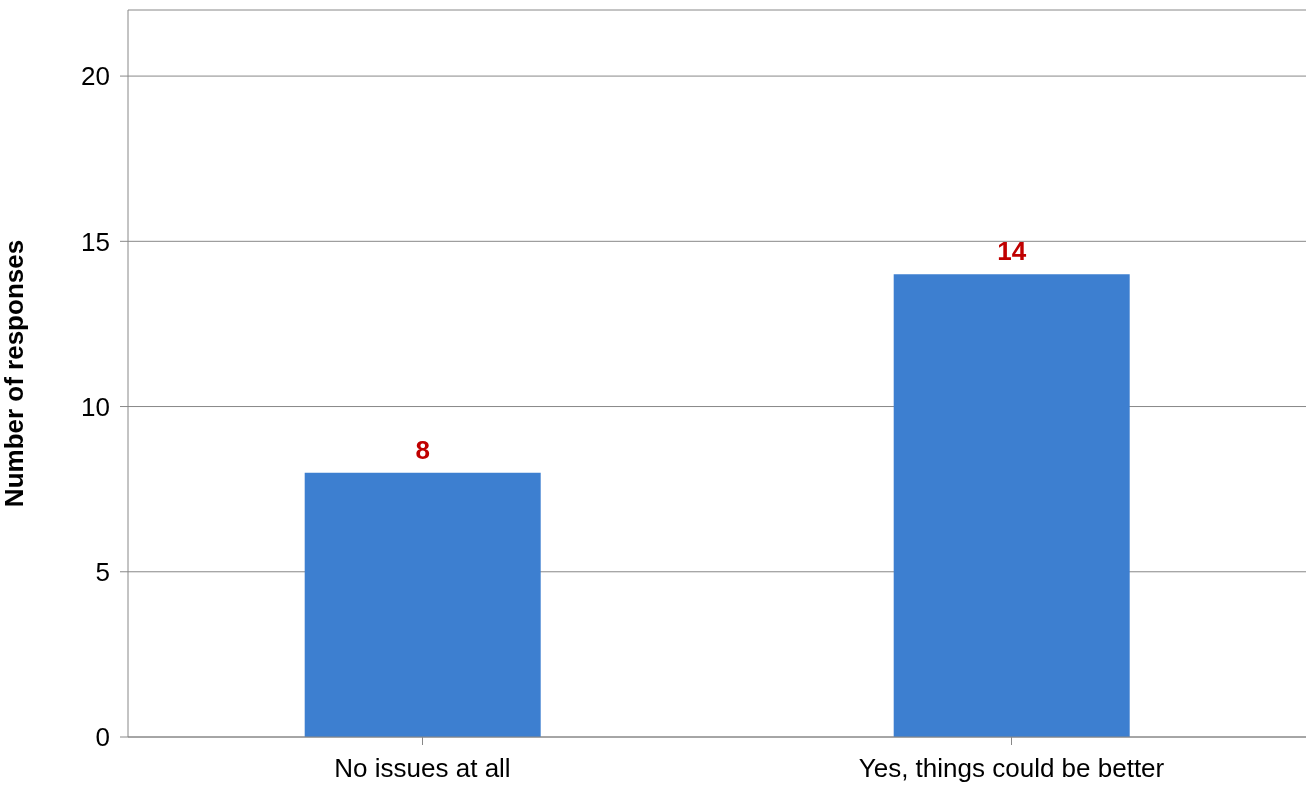 The height and width of the screenshot is (803, 1306). I want to click on x-tick-label: No issues at all, so click(422, 768).